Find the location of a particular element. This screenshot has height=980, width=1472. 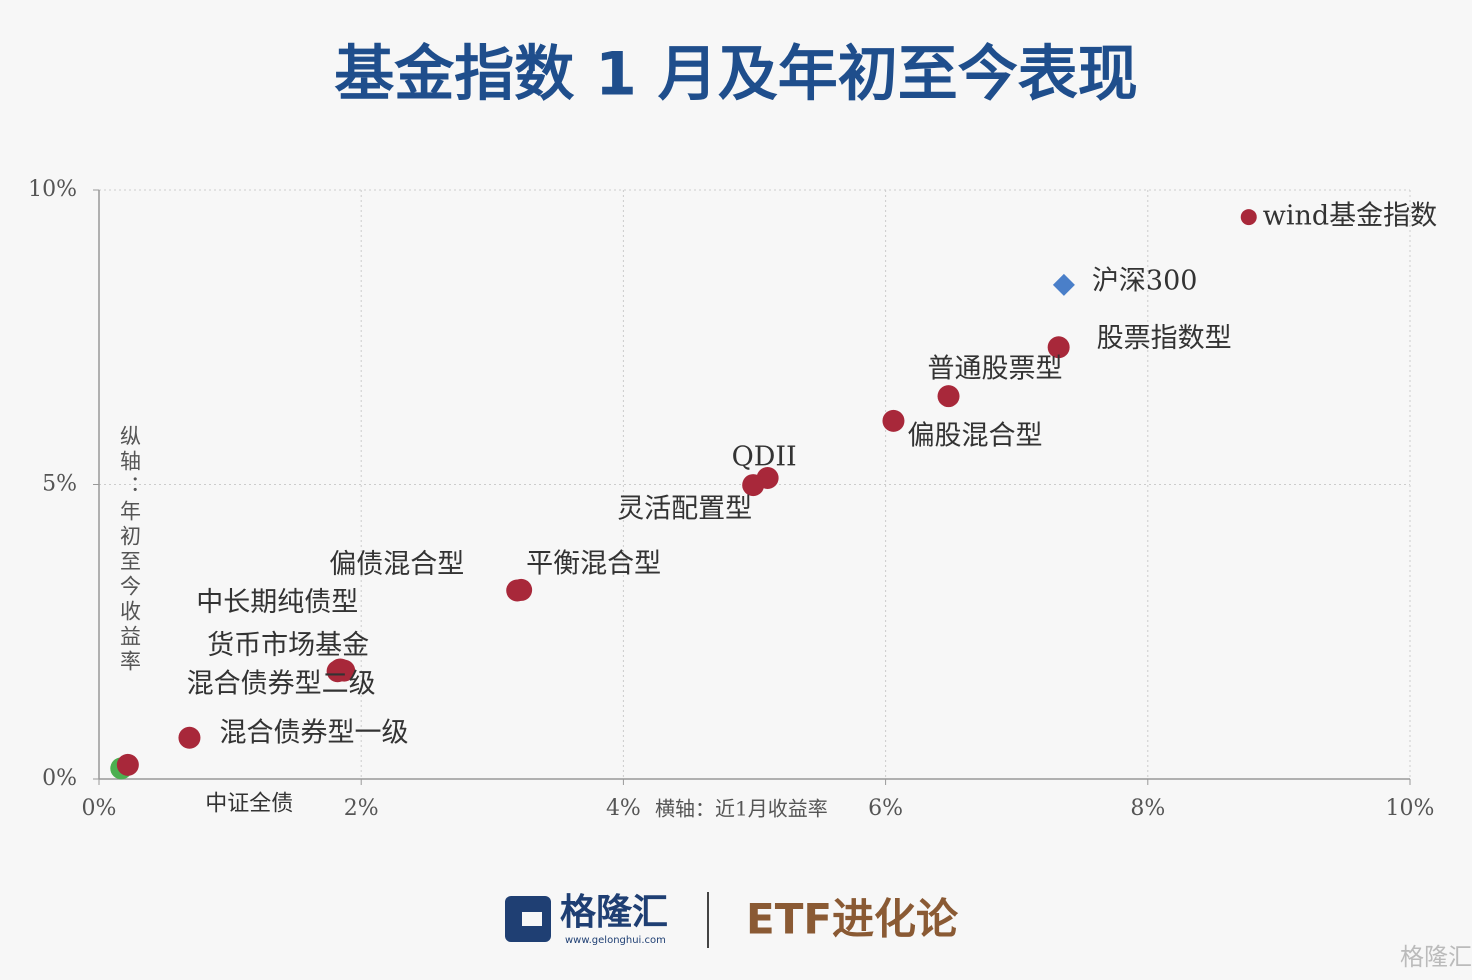

point-label: 普通股票型 is located at coordinates (995, 369).